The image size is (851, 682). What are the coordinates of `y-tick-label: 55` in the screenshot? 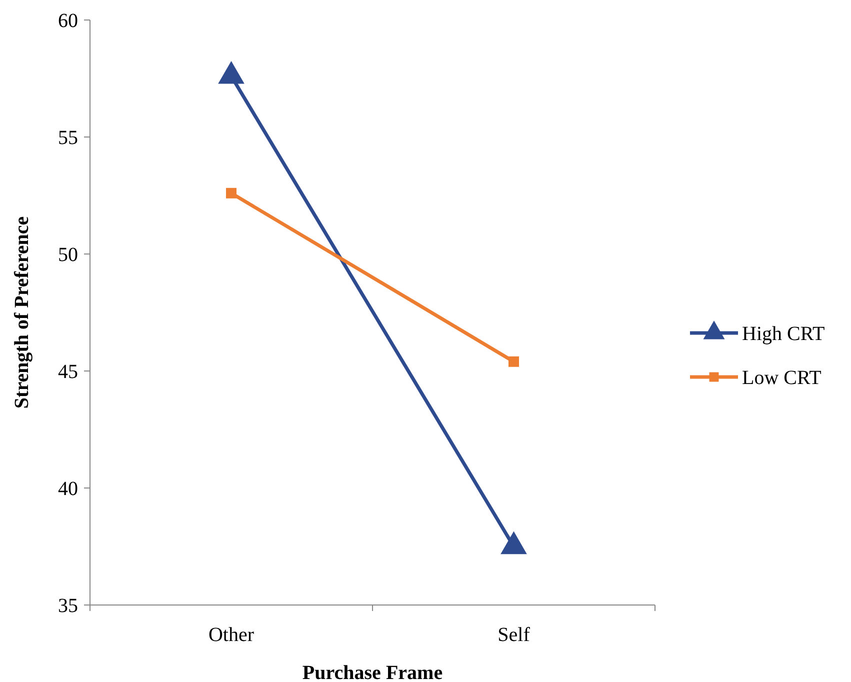 It's located at (68, 138).